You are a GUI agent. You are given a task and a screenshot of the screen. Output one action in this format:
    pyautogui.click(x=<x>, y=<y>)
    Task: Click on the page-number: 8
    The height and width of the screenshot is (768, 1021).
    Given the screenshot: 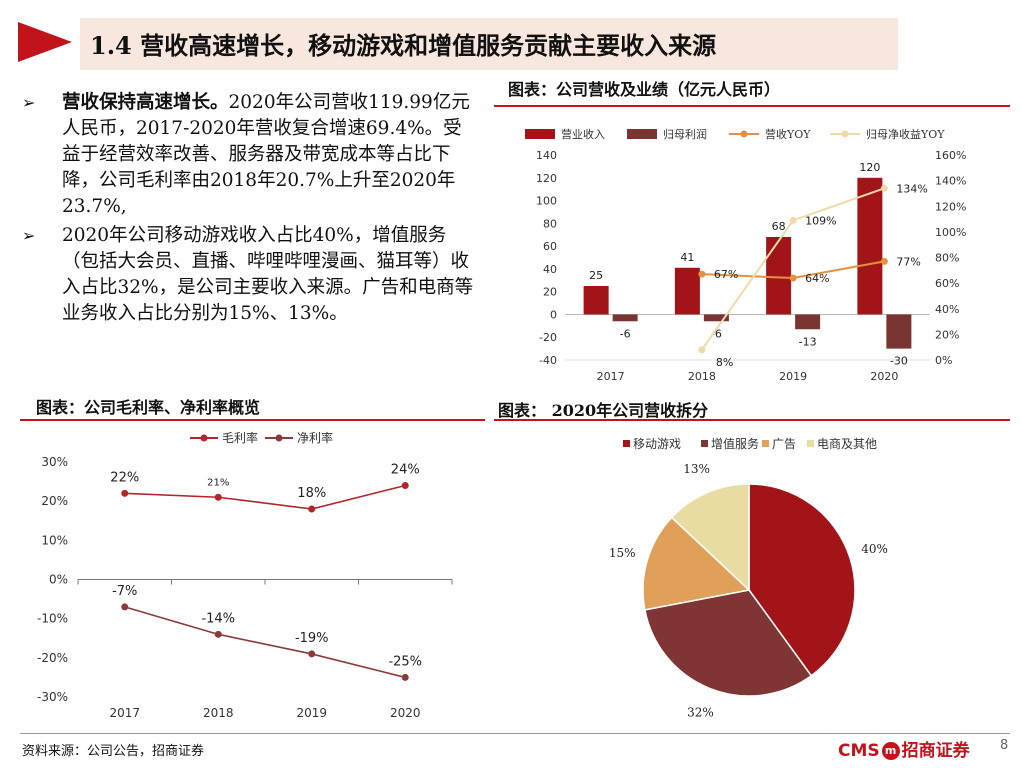 What is the action you would take?
    pyautogui.click(x=1004, y=745)
    